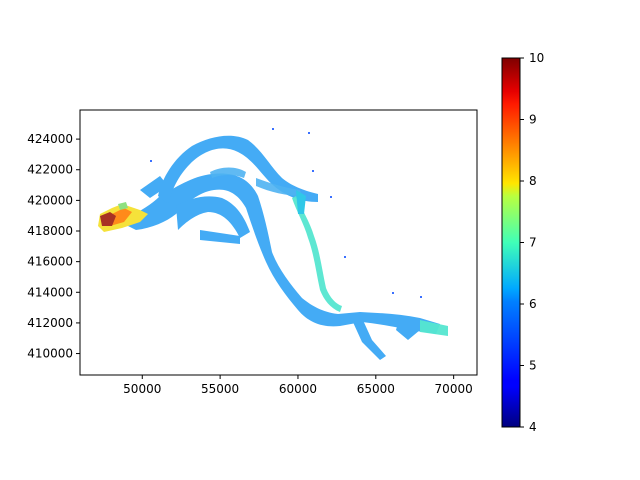  I want to click on channel-teal-inlet, so click(301, 202).